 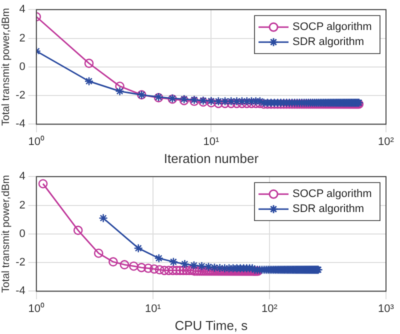 I want to click on x-tick-label: 10³, so click(x=386, y=308).